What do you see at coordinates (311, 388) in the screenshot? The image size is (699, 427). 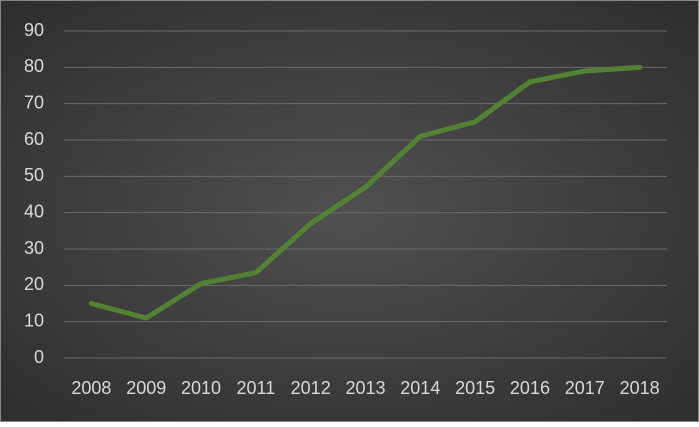 I see `x-tick-label: 2012` at bounding box center [311, 388].